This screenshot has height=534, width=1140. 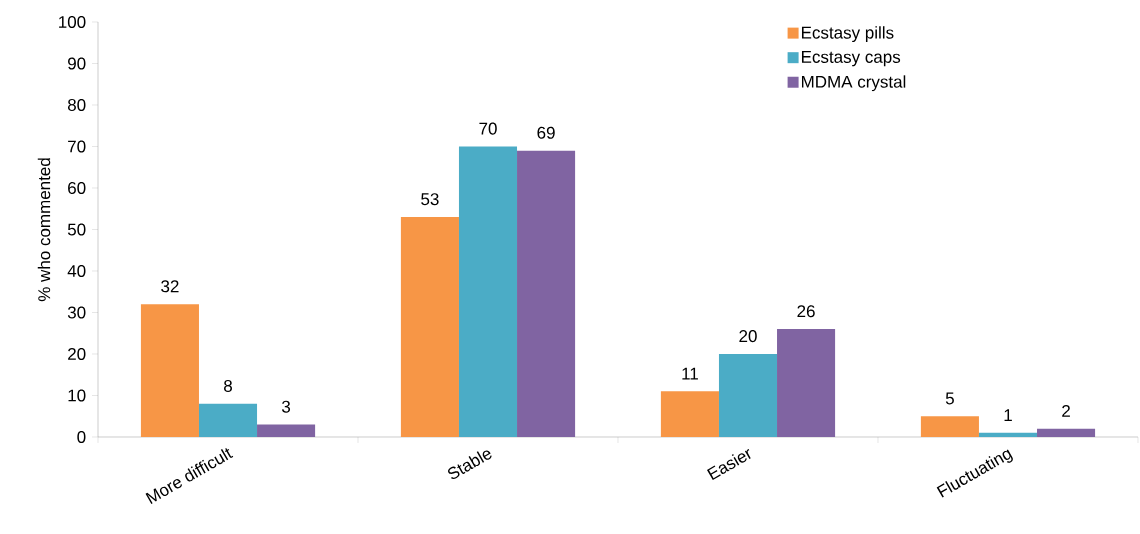 What do you see at coordinates (76, 105) in the screenshot?
I see `y-tick-label: 80` at bounding box center [76, 105].